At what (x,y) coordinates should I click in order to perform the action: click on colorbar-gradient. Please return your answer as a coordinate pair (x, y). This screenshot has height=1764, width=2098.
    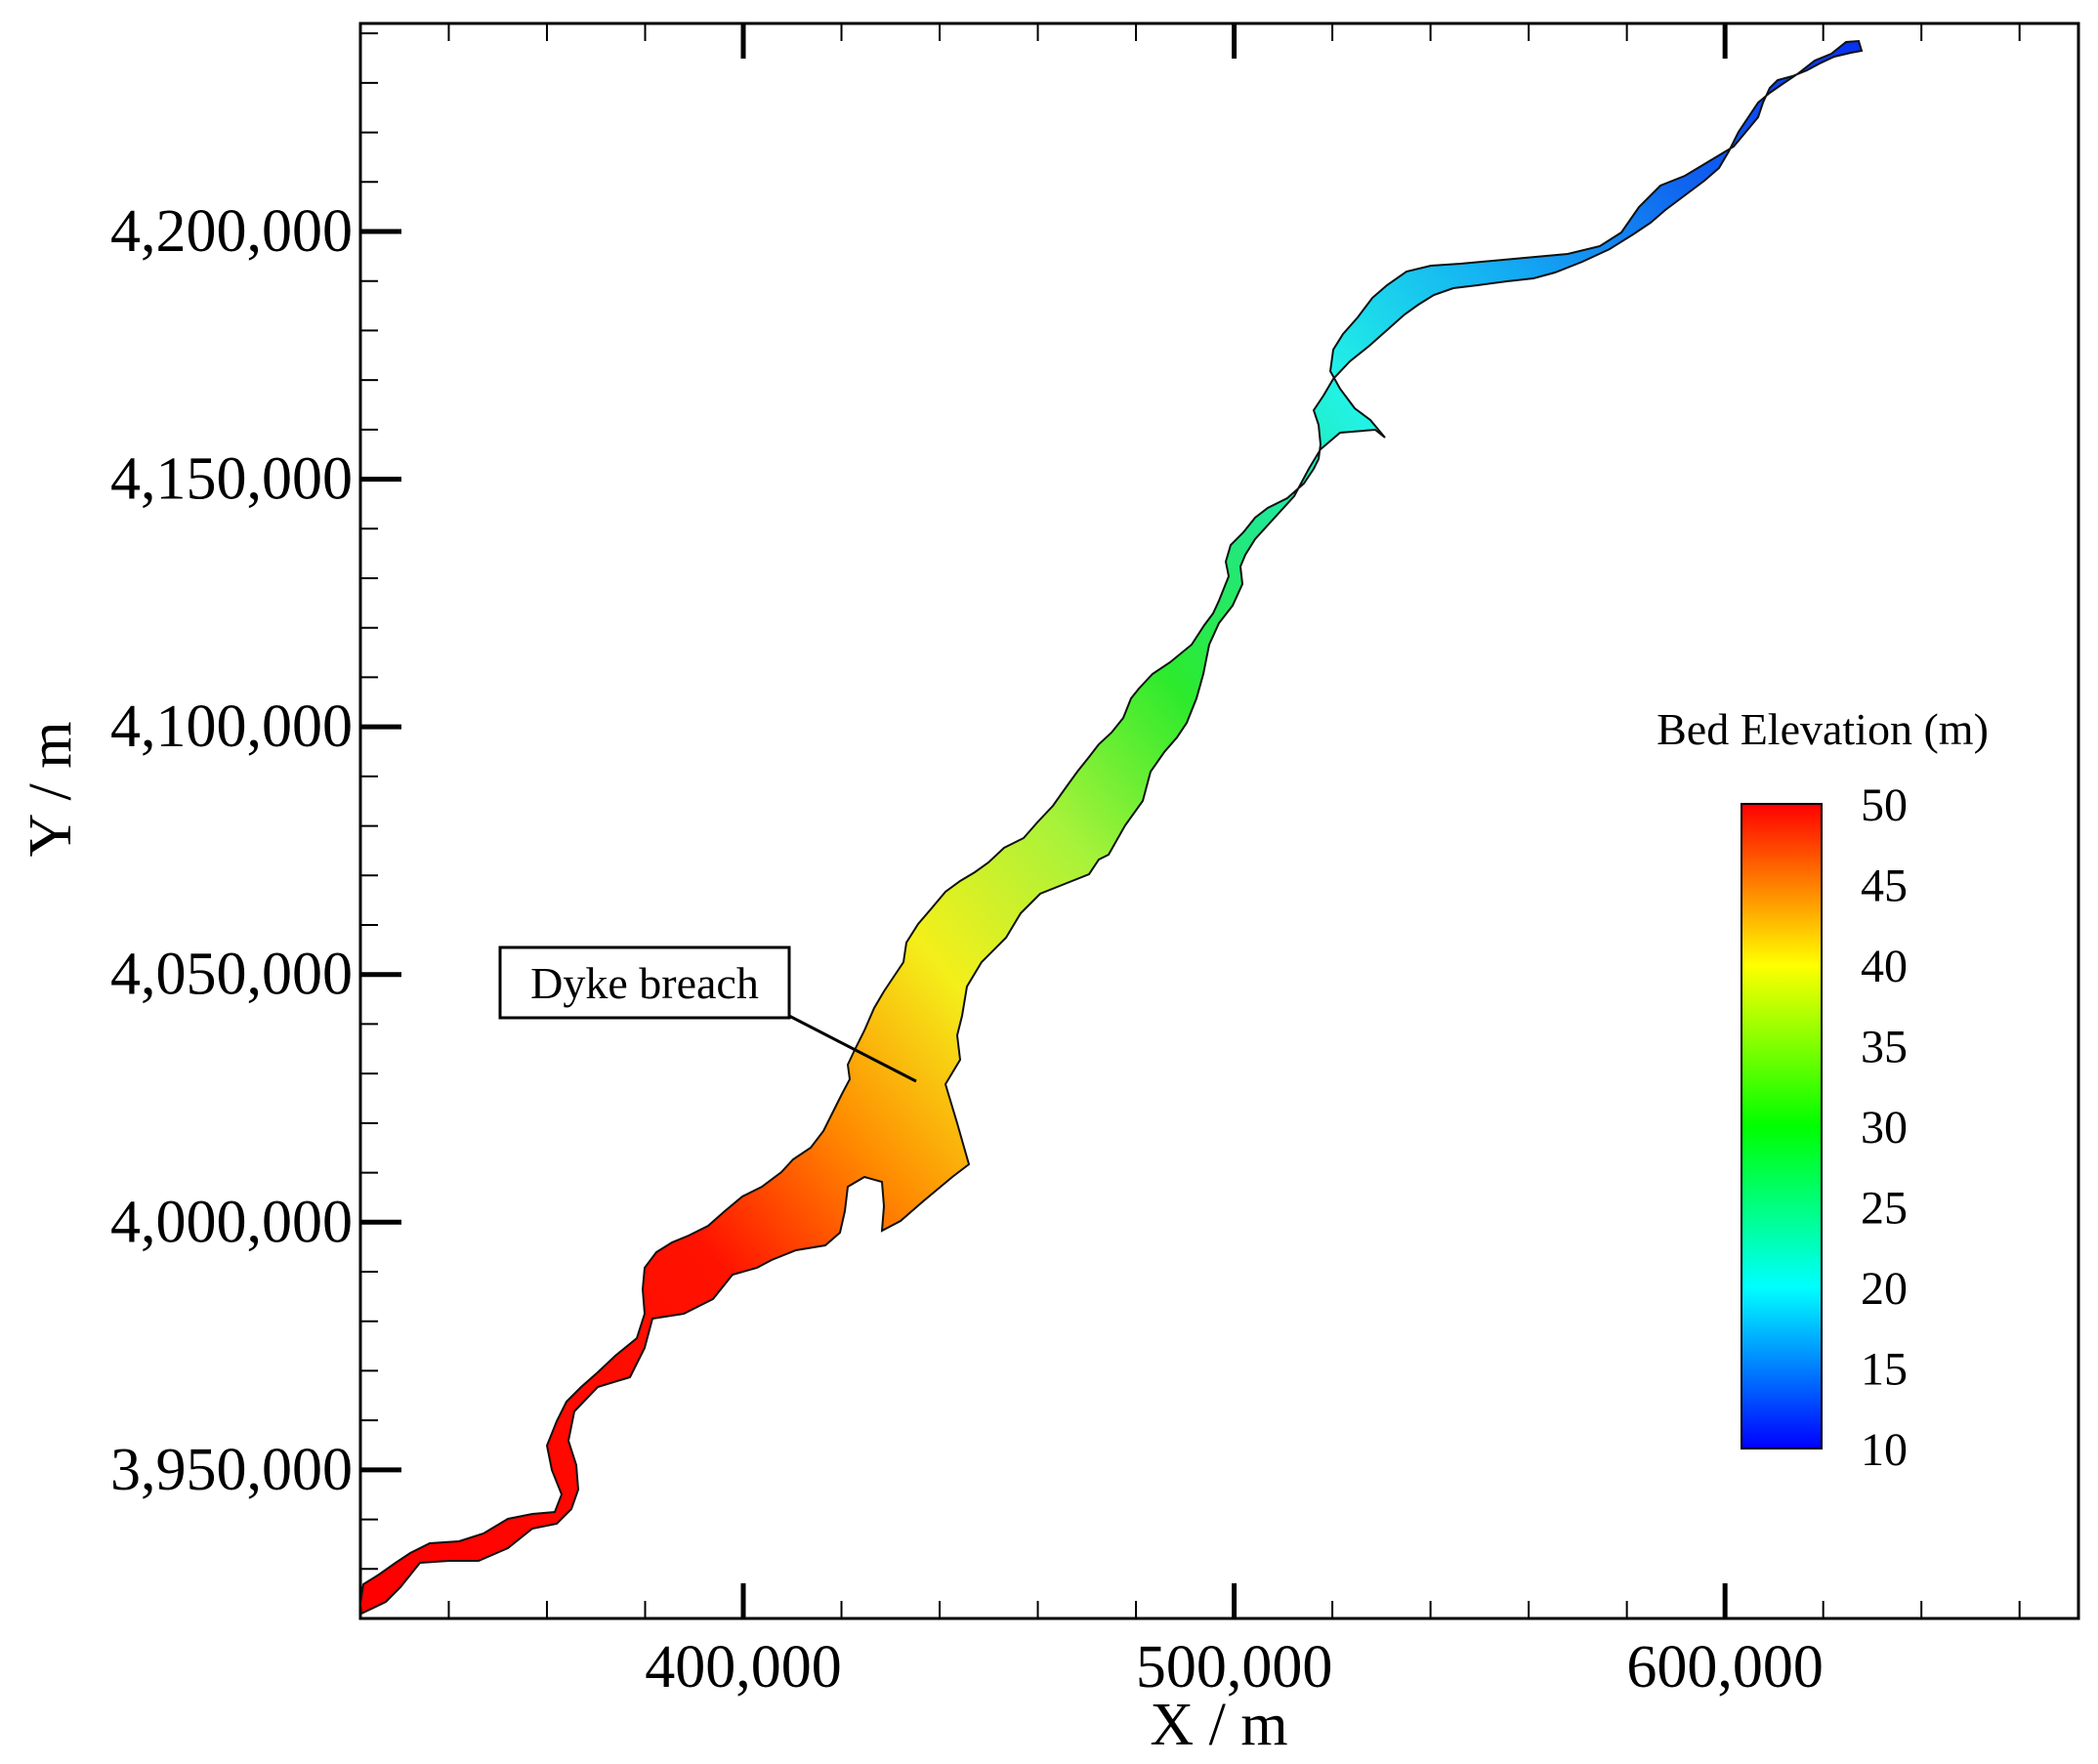
    Looking at the image, I should click on (1782, 1126).